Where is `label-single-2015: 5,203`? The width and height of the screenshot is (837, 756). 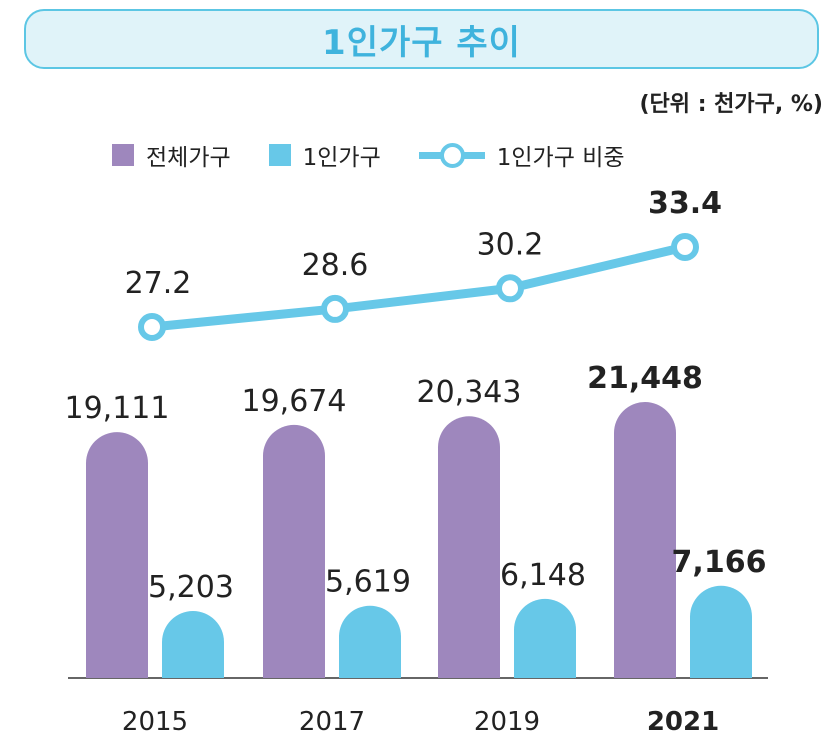
label-single-2015: 5,203 is located at coordinates (191, 587).